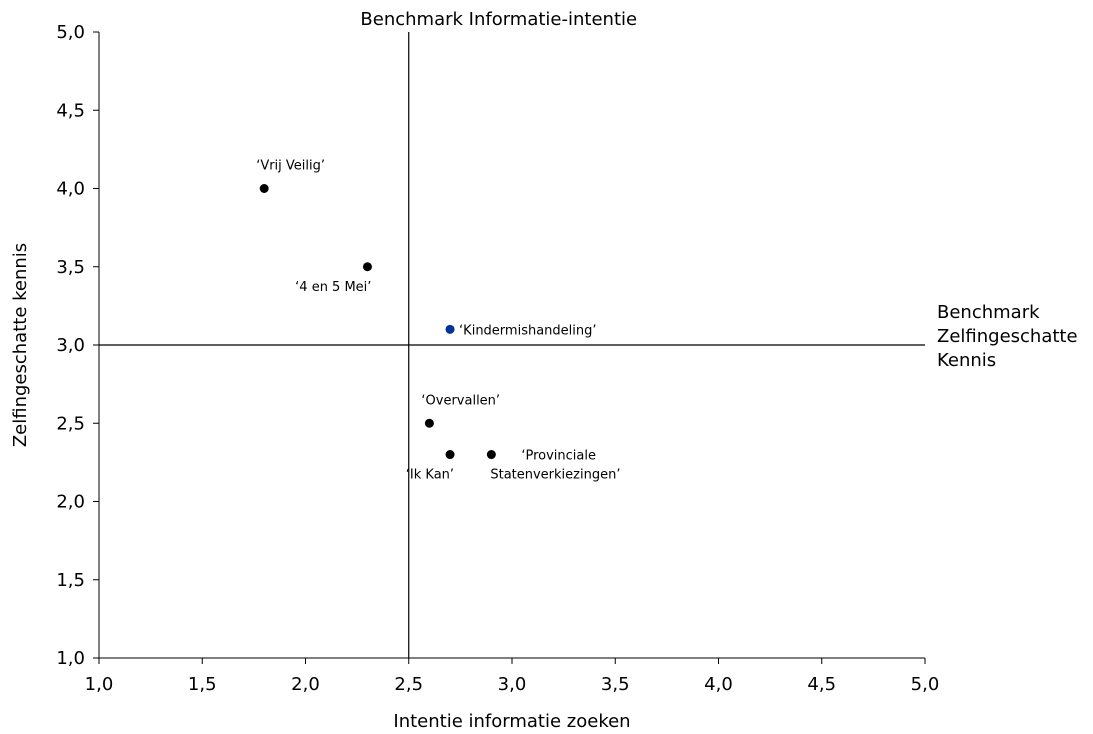 This screenshot has height=734, width=1093. I want to click on benchmark-y-label: Benchmark Zelfingeschatte Kennis, so click(1007, 336).